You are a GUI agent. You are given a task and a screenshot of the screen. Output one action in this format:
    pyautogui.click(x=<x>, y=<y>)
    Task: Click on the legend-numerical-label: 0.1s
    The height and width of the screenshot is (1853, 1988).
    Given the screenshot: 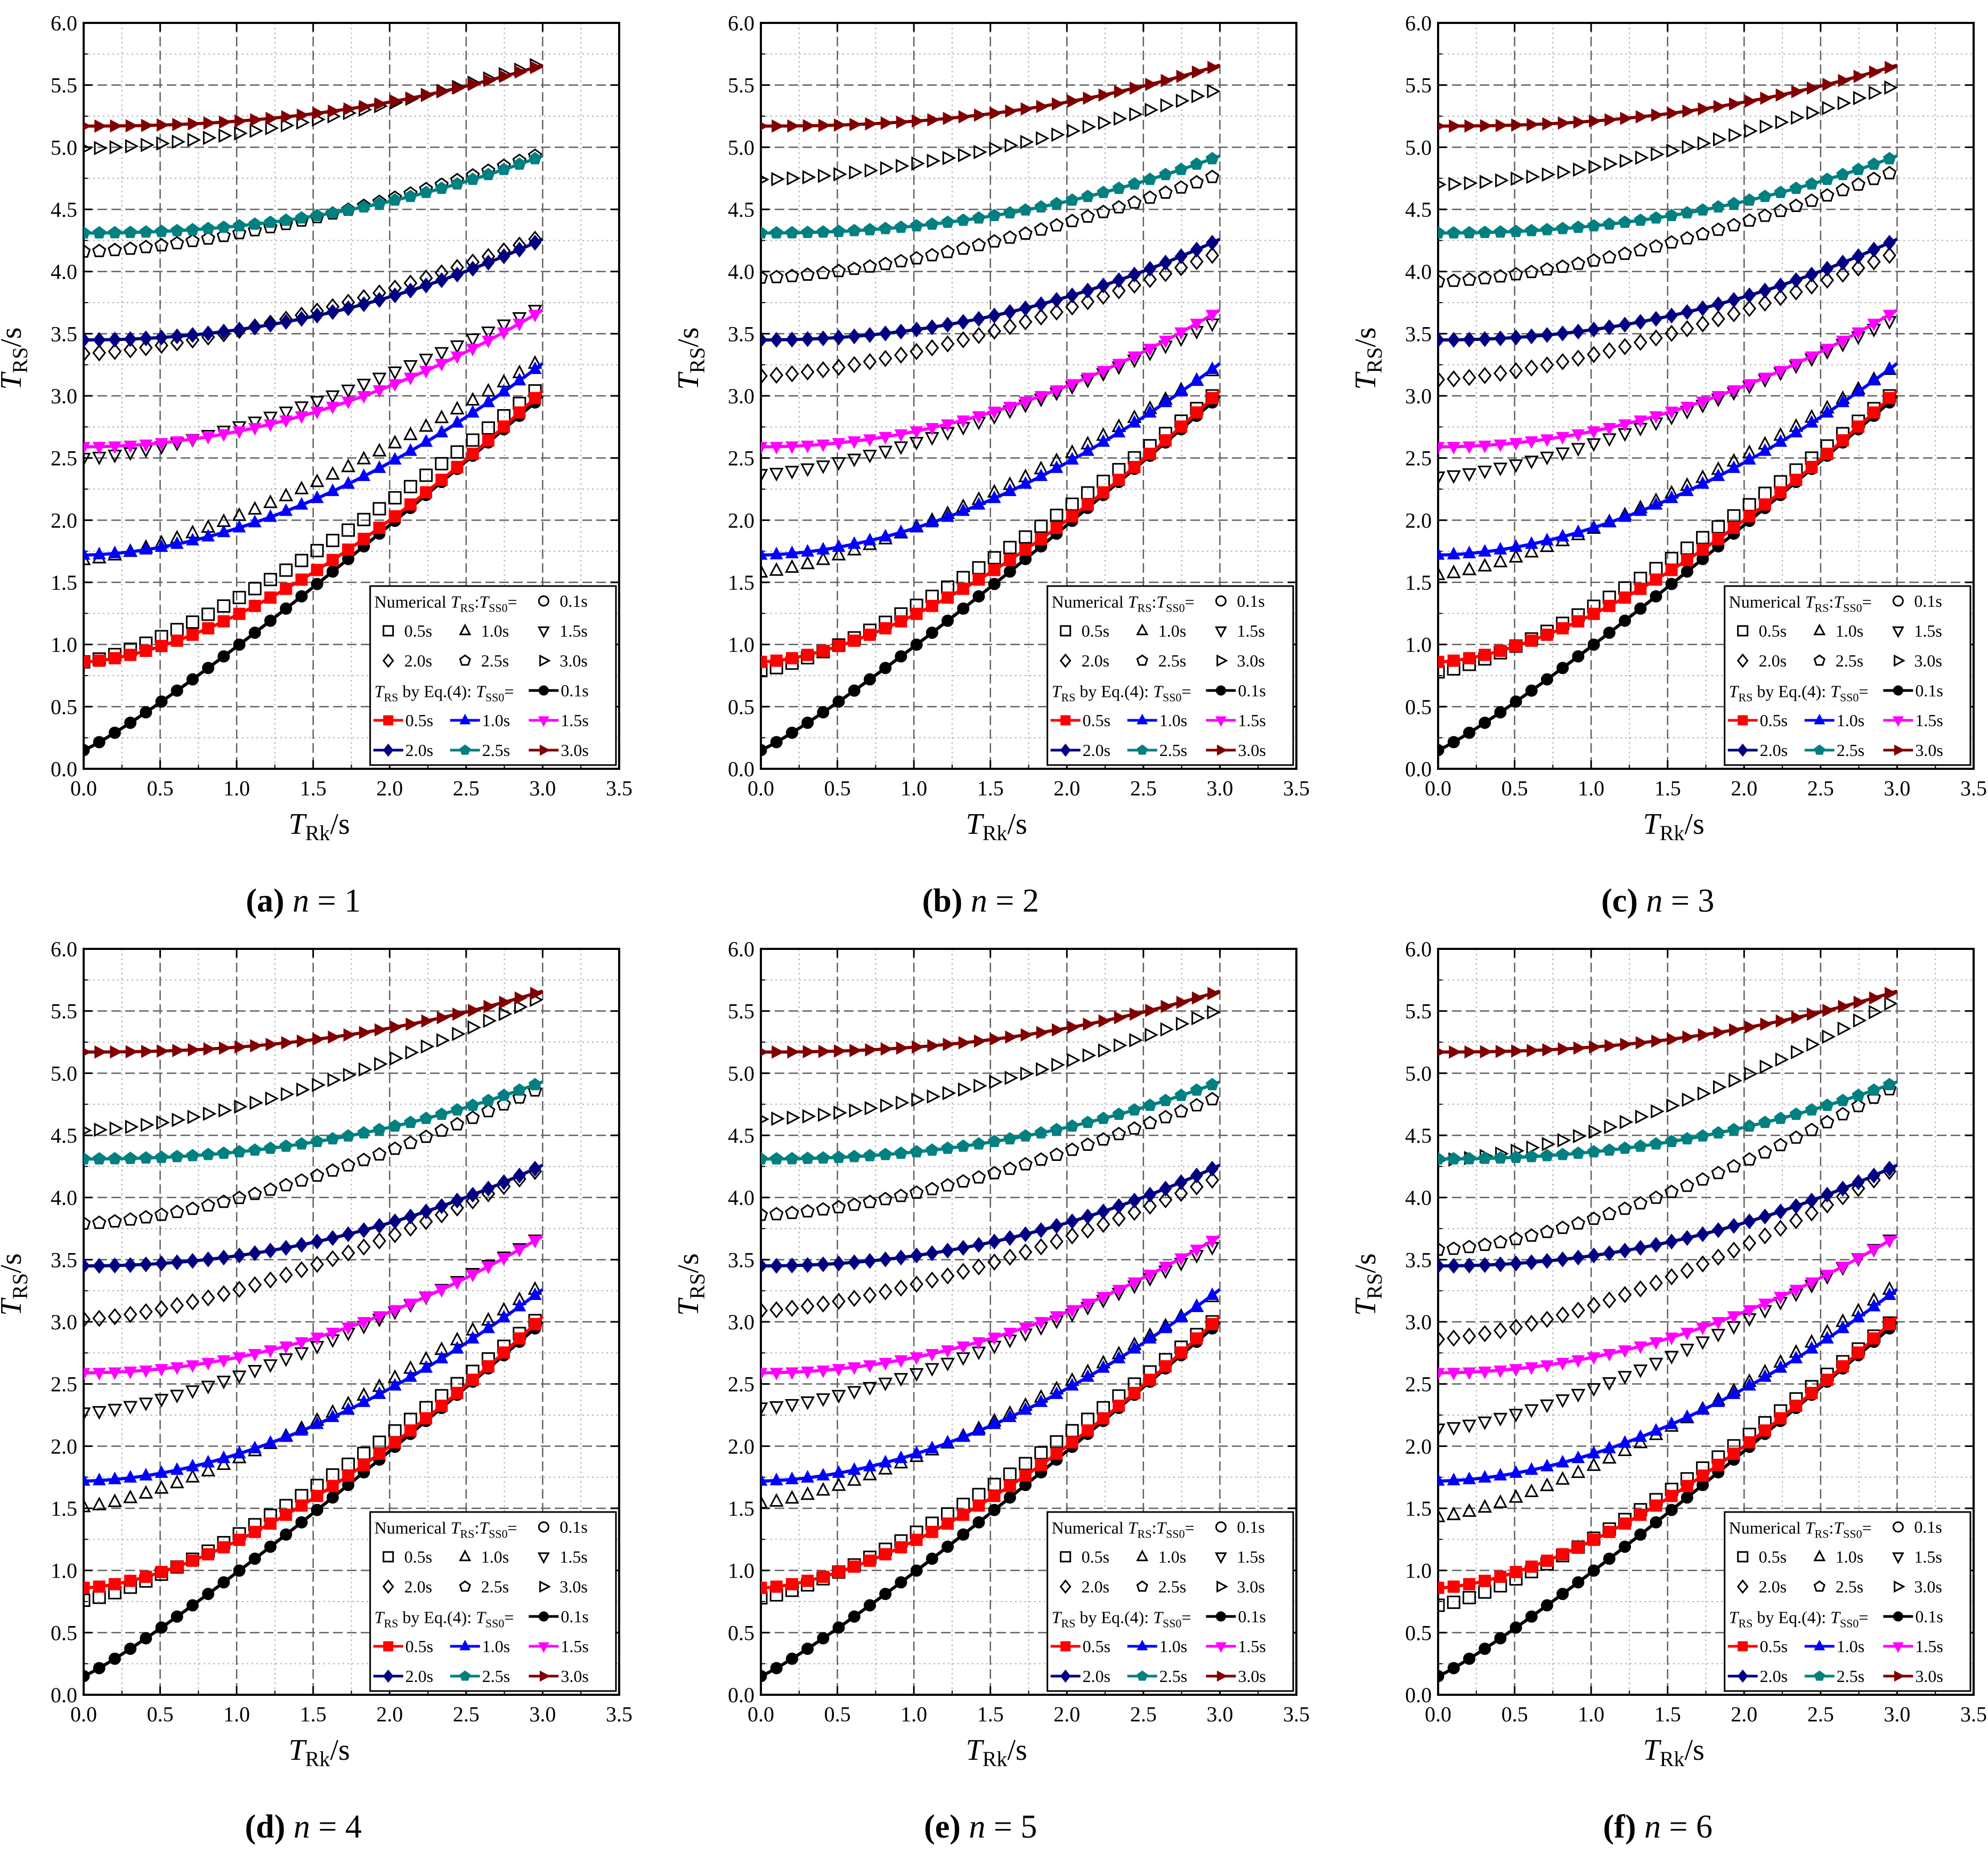 What is the action you would take?
    pyautogui.click(x=1928, y=1527)
    